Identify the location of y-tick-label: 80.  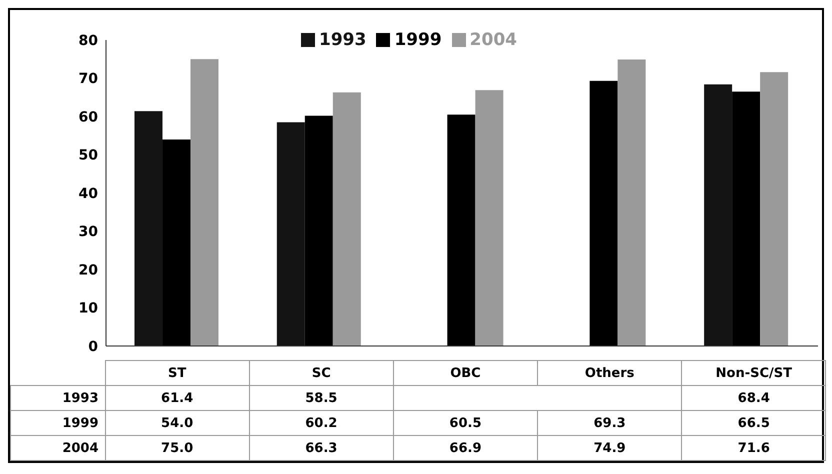
(88, 40).